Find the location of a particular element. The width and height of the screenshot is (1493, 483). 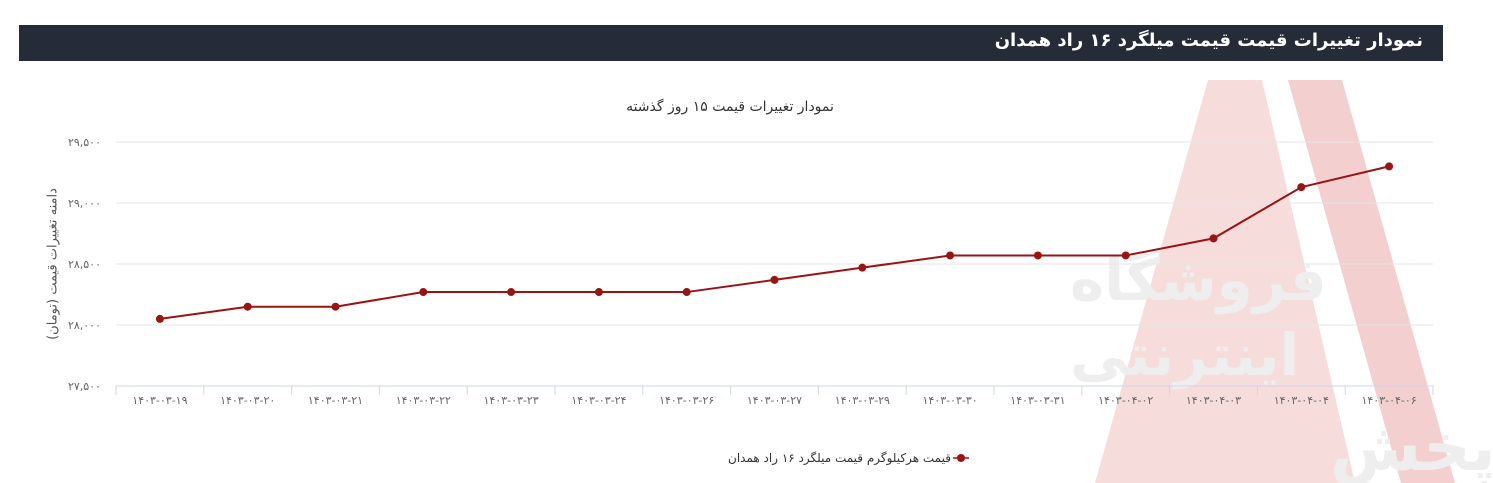

y-tick-label: ۲۸,۵۰۰ is located at coordinates (84, 264).